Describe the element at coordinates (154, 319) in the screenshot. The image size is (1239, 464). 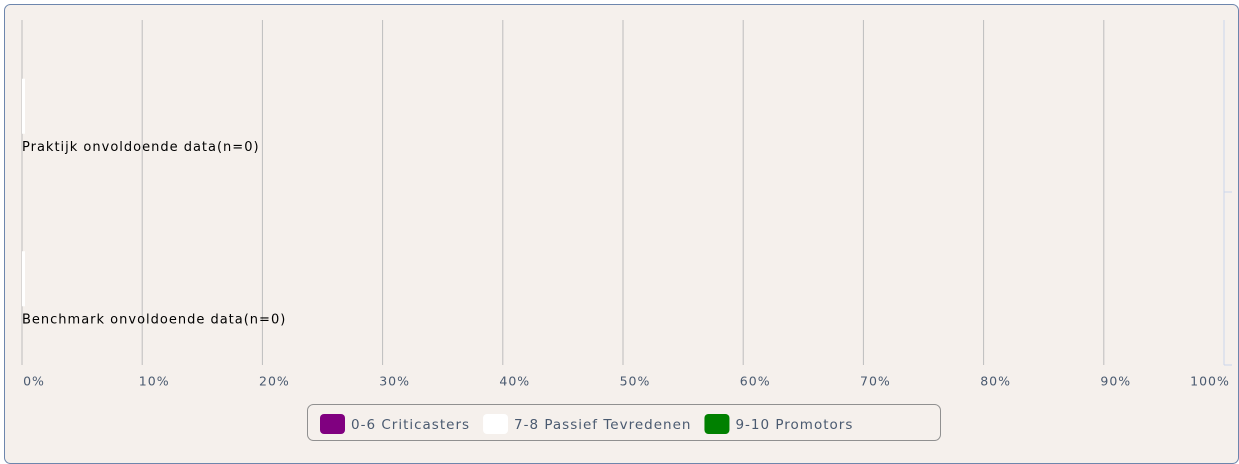
I see `category-label: Benchmark onvoldoende data(n=0)` at that location.